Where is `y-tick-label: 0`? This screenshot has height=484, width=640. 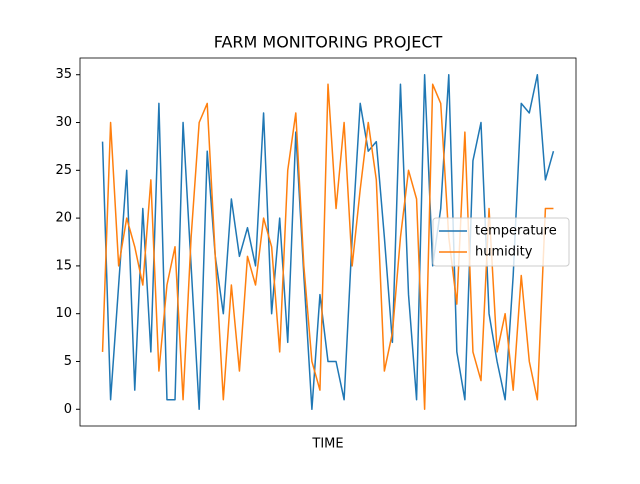 y-tick-label: 0 is located at coordinates (68, 409).